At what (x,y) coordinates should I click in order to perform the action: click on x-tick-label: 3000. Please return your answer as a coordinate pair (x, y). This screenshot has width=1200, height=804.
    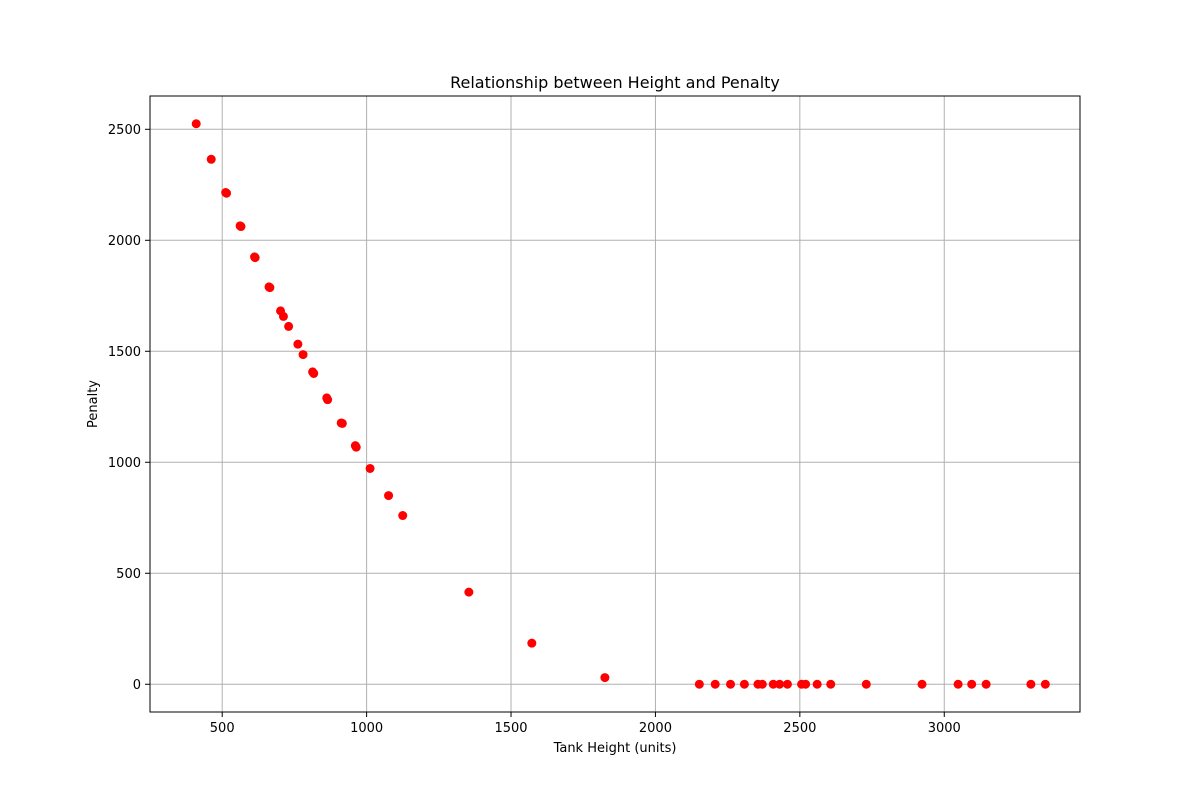
    Looking at the image, I should click on (944, 728).